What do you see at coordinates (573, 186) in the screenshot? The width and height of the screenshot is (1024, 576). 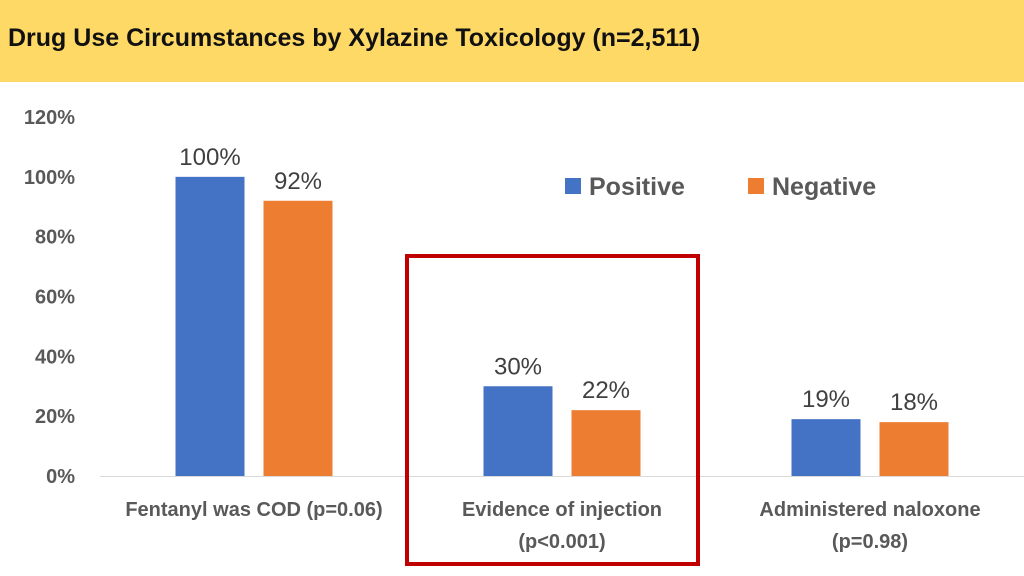 I see `legend-swatch-positive` at bounding box center [573, 186].